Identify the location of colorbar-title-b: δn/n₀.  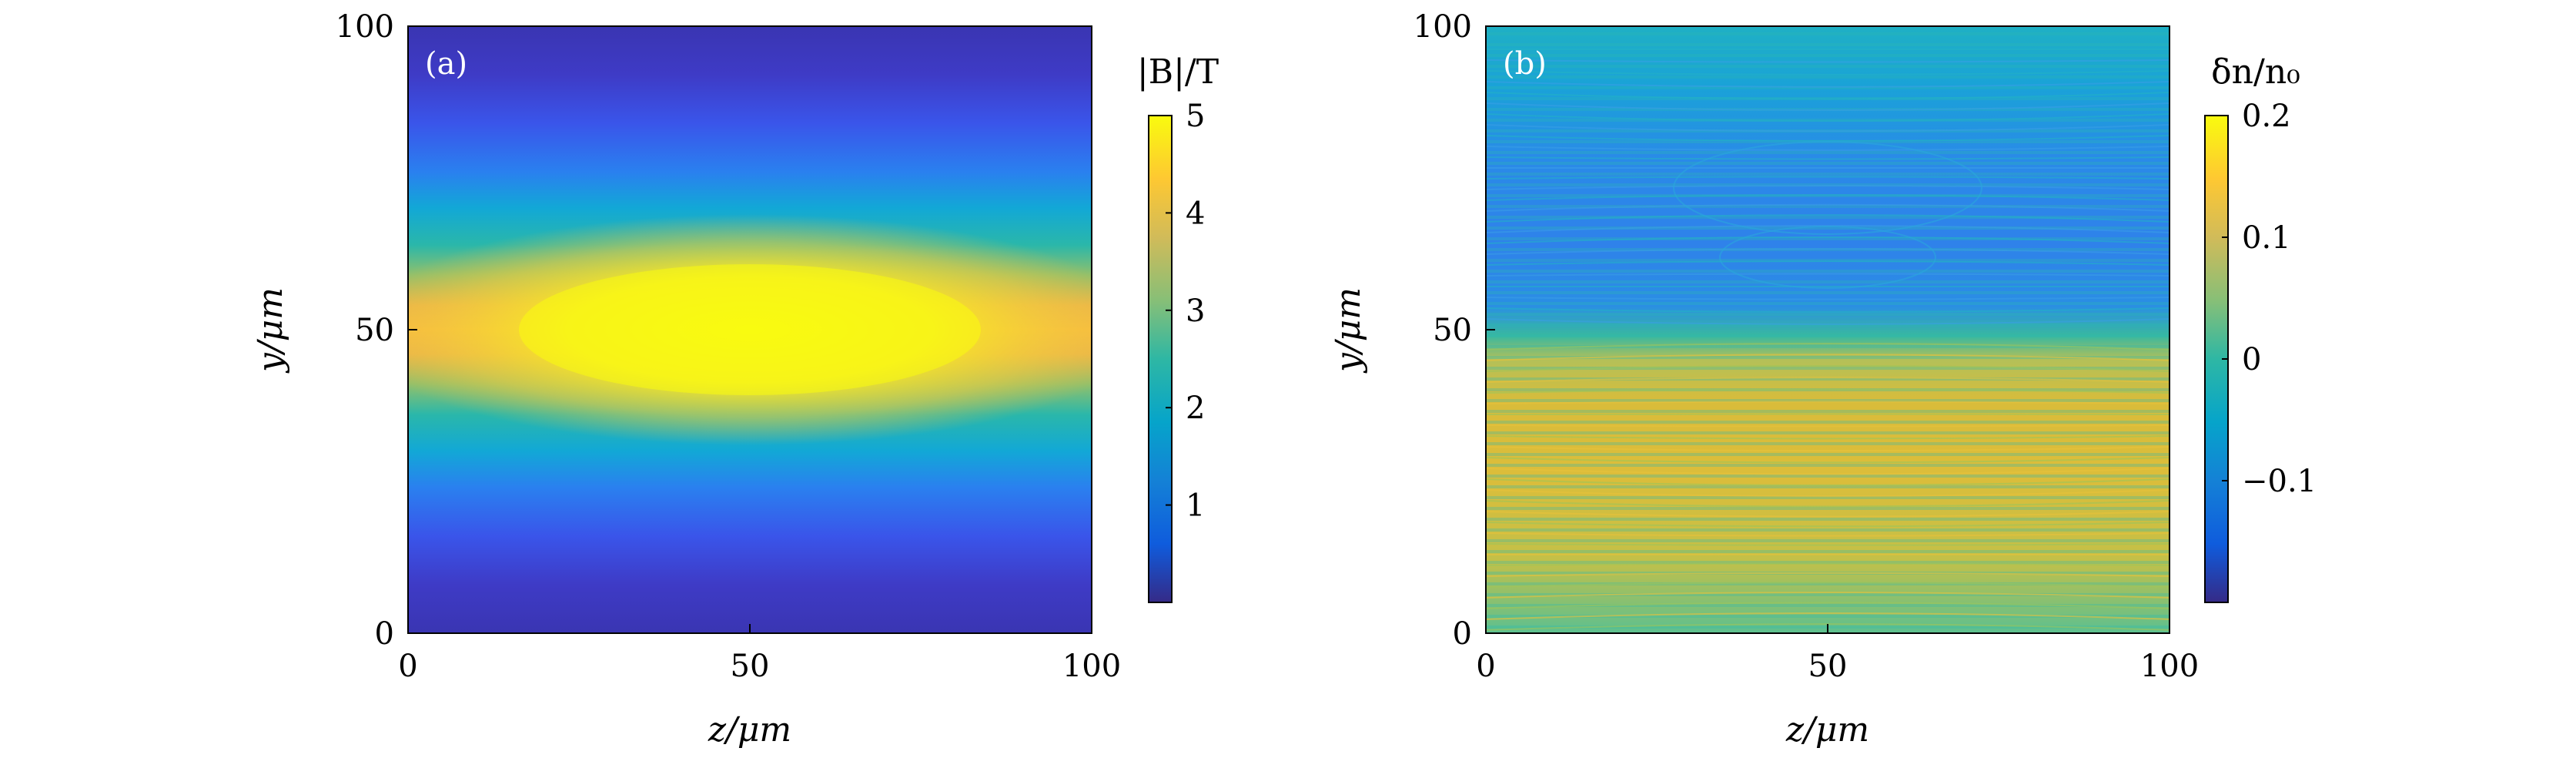
(2255, 72).